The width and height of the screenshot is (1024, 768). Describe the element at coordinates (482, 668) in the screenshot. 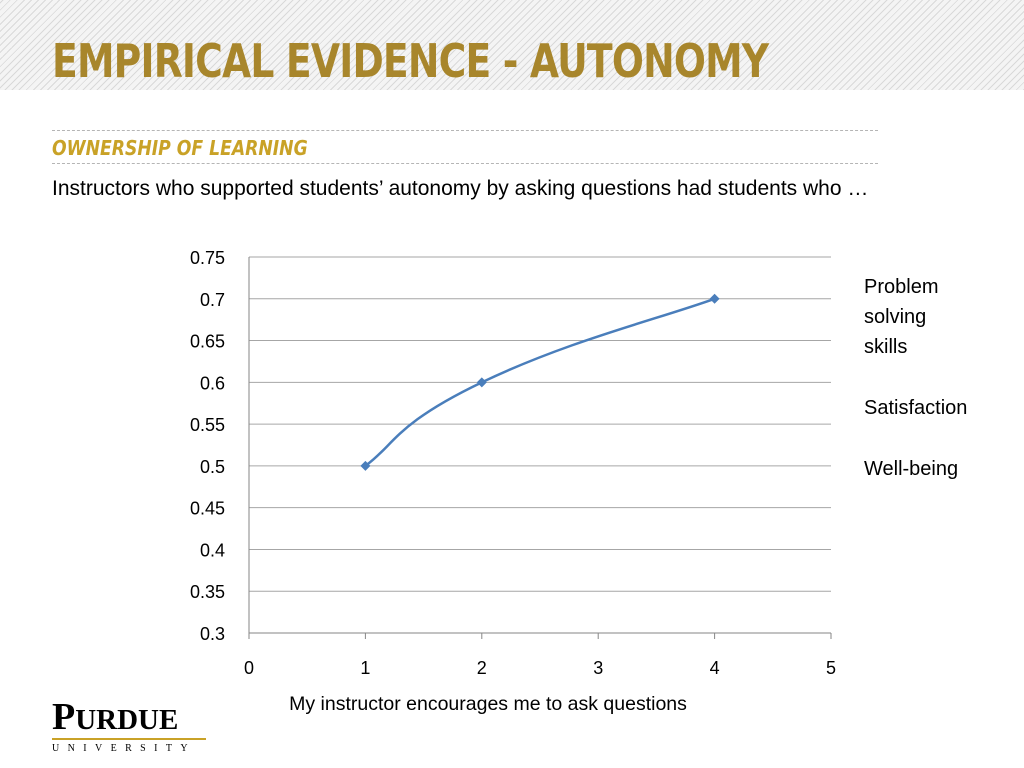

I see `x-tick-label: 2` at that location.